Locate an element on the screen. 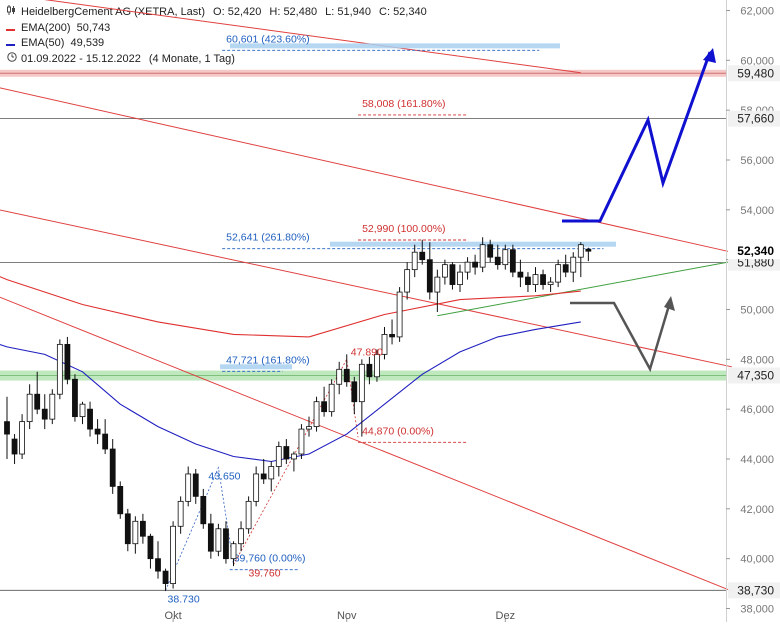  y-tick-label: 54,000 is located at coordinates (757, 211).